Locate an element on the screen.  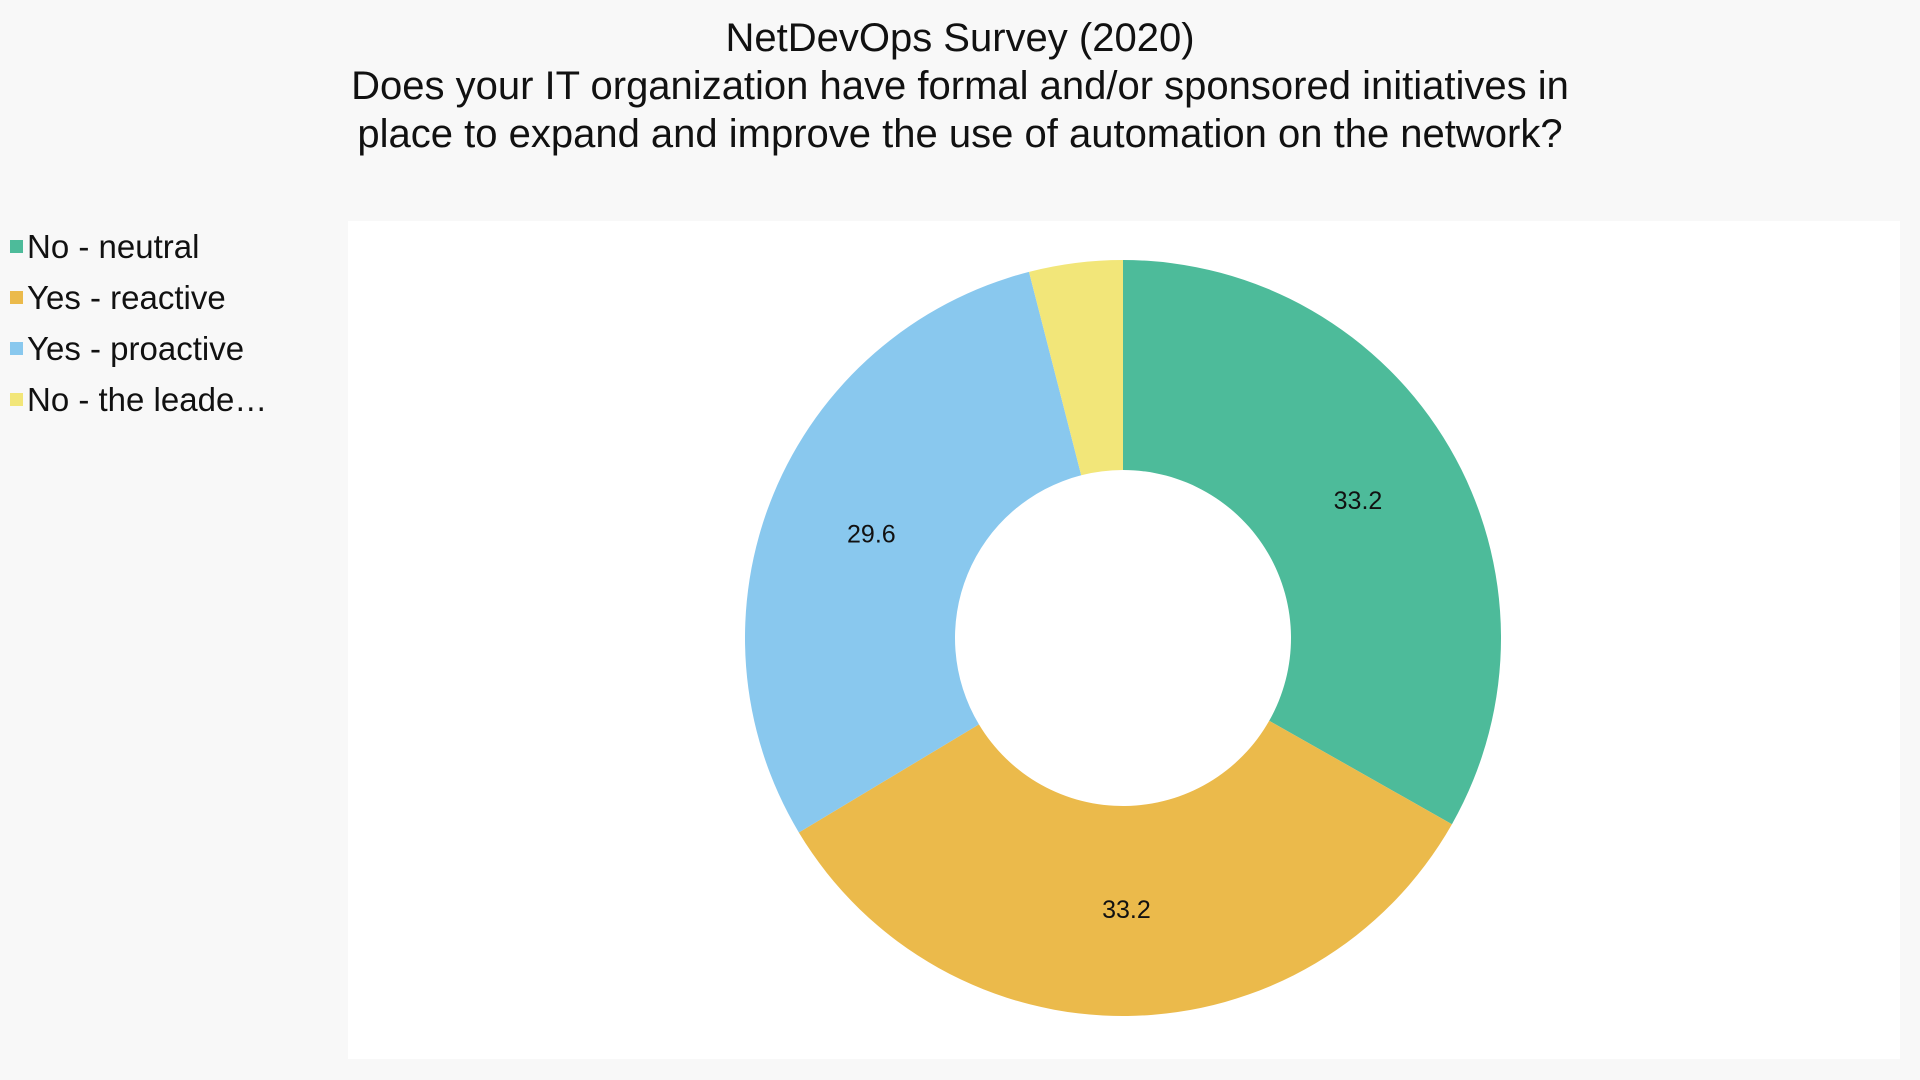
legend-item-no-neutral: No - neutral is located at coordinates (138, 246).